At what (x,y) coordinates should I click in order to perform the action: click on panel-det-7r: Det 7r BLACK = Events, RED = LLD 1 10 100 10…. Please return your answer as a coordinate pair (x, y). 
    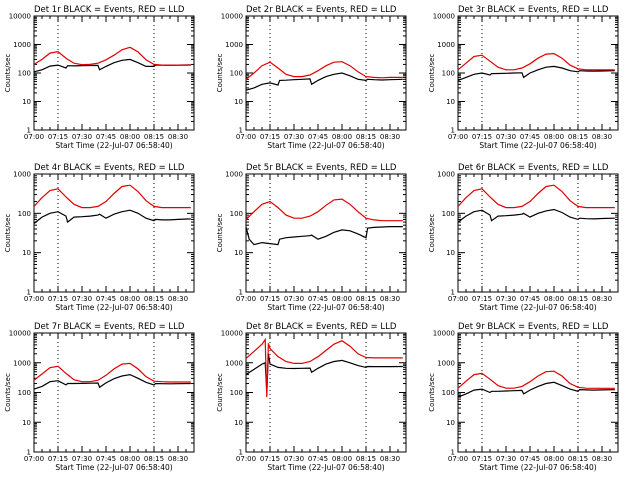
    Looking at the image, I should click on (99, 397).